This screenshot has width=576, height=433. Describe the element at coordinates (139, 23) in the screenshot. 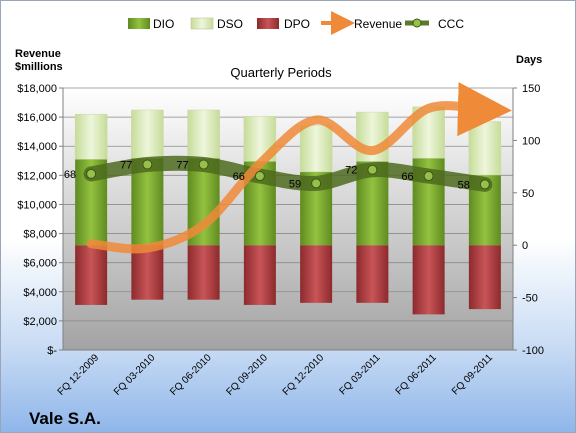

I see `legend-swatch-dio` at that location.